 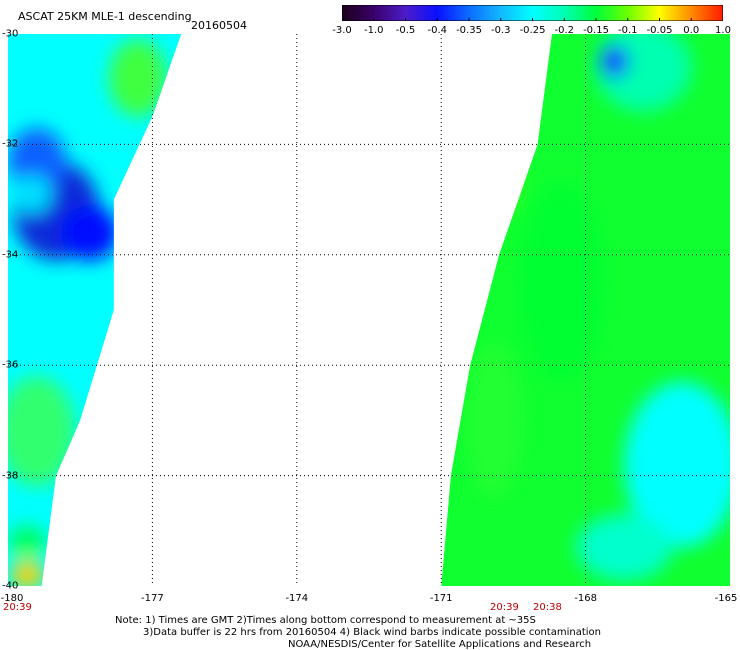 What do you see at coordinates (17, 607) in the screenshot?
I see `time-left: 20:39` at bounding box center [17, 607].